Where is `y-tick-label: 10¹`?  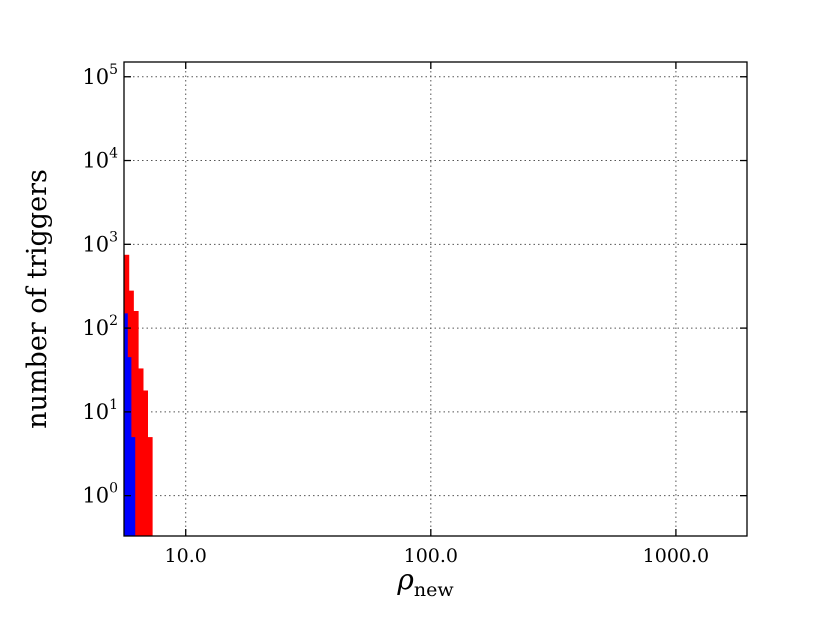 y-tick-label: 10¹ is located at coordinates (100, 410).